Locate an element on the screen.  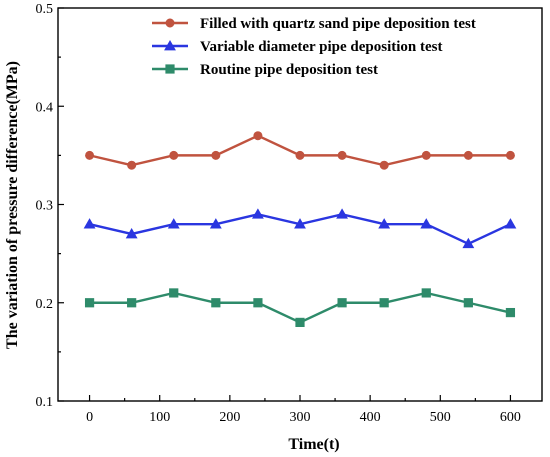
x-tick-label: 600 is located at coordinates (510, 417).